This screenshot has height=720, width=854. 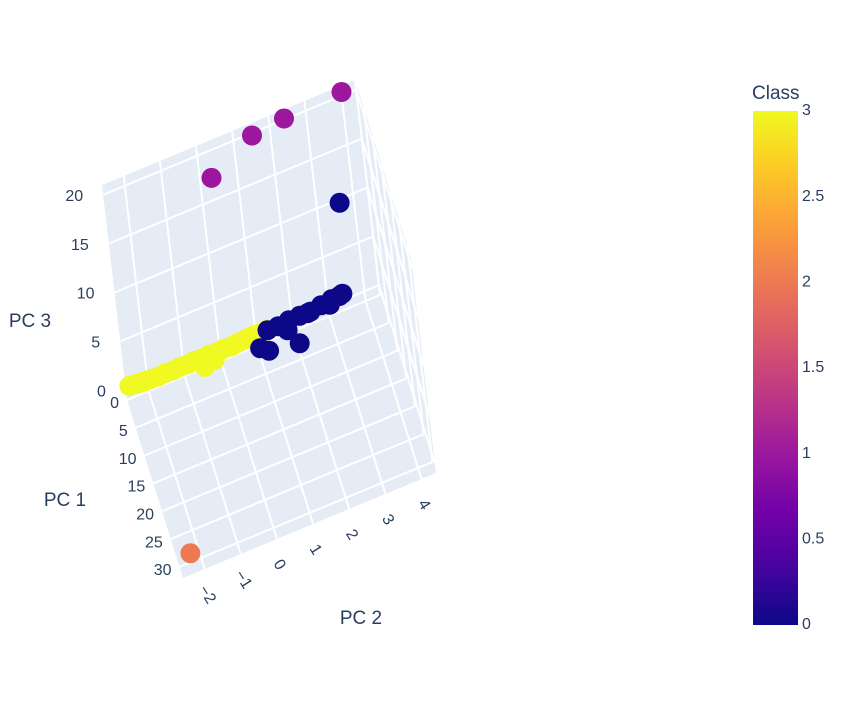 What do you see at coordinates (361, 618) in the screenshot?
I see `y-axis-title: PC 2` at bounding box center [361, 618].